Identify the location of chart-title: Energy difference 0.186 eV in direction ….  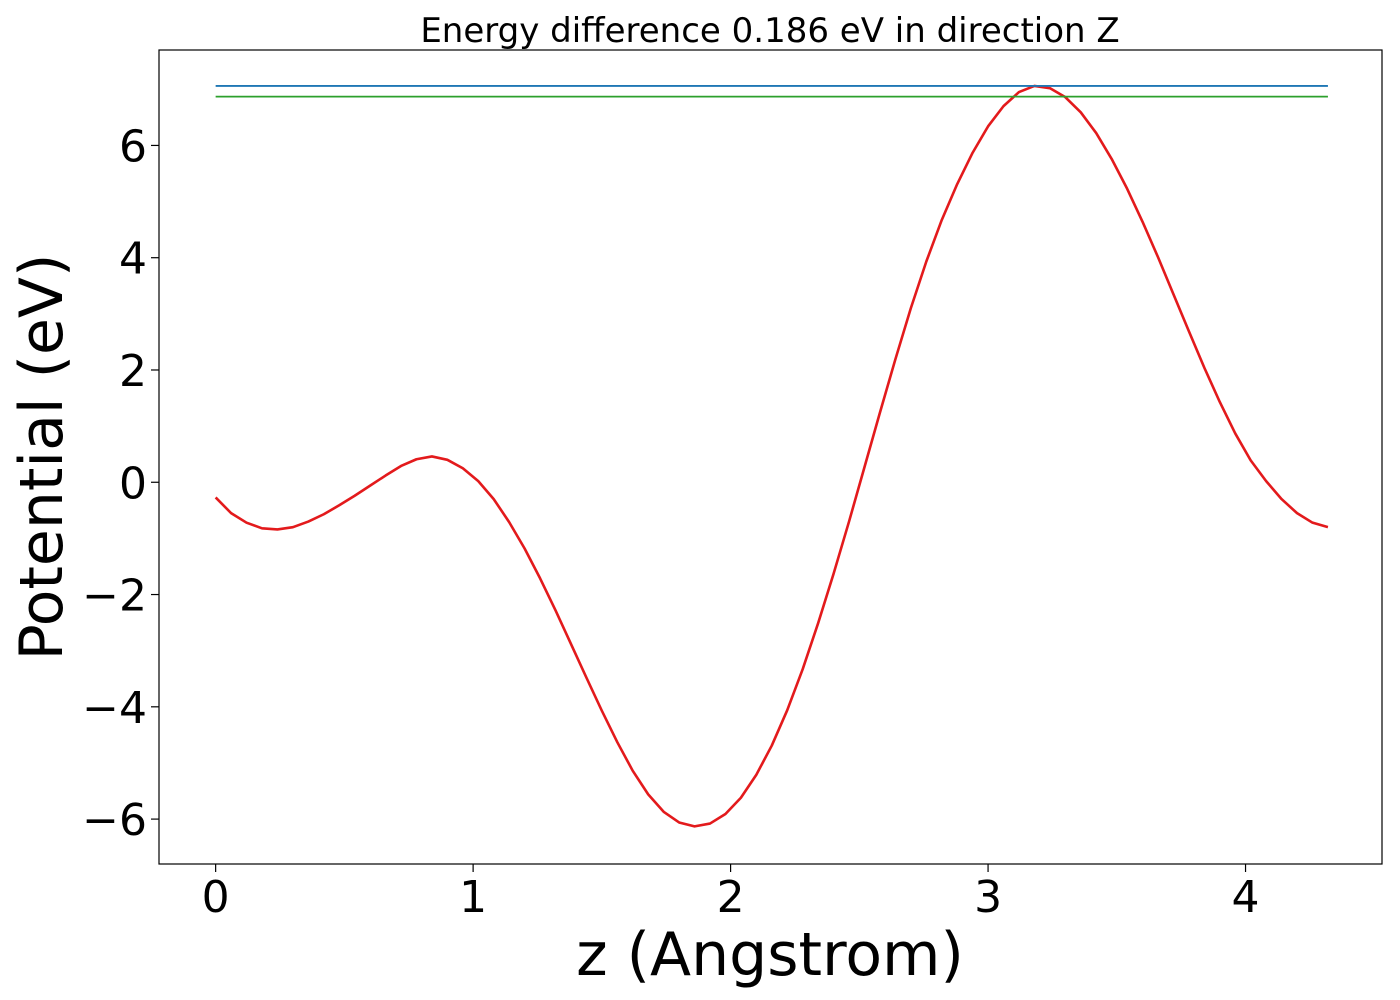
(769, 31).